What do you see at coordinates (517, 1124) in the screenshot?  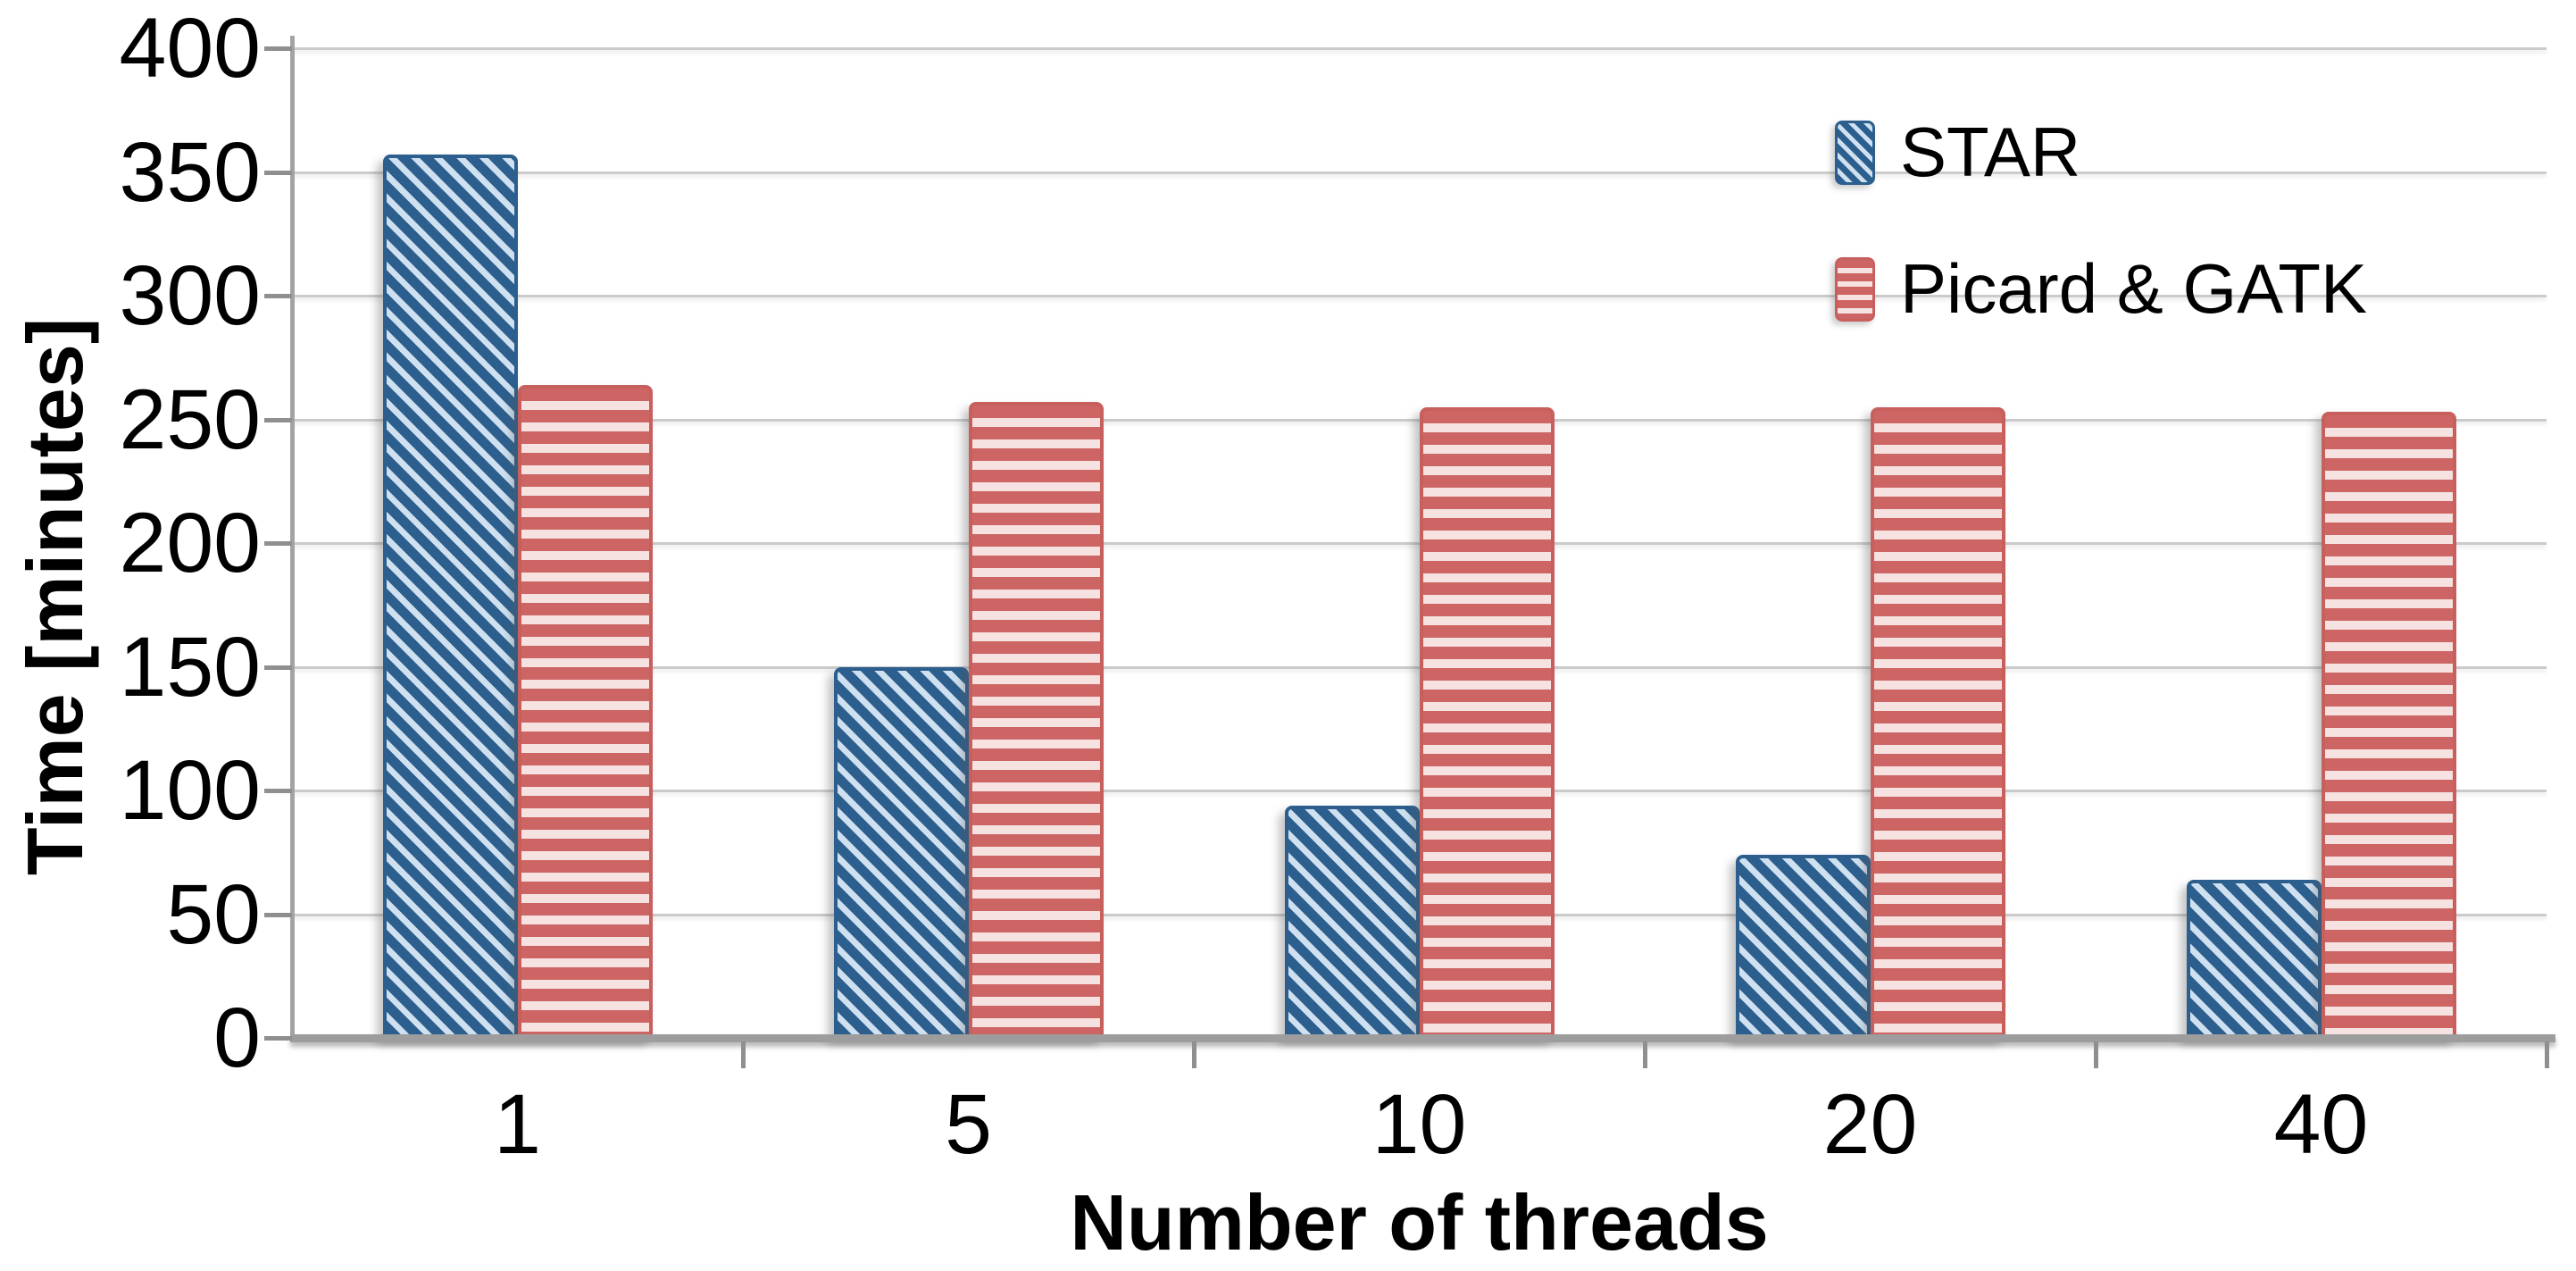 I see `x-tick-label-1: 1` at bounding box center [517, 1124].